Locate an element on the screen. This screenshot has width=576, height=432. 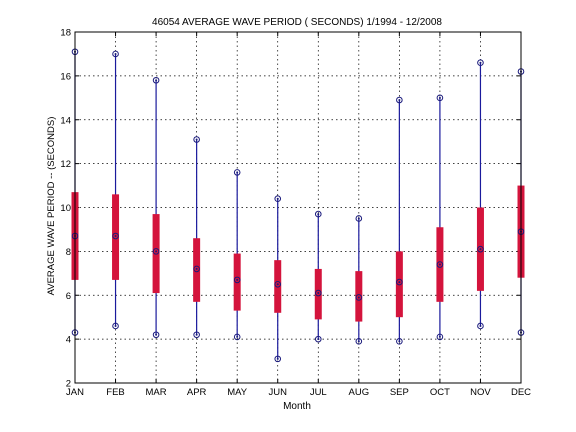
min-marker-sep is located at coordinates (399, 341).